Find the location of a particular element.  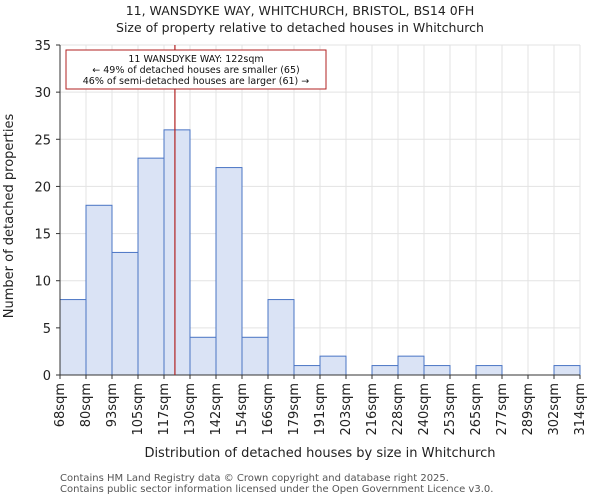

x-tick-label: 142sqm is located at coordinates (216, 409).